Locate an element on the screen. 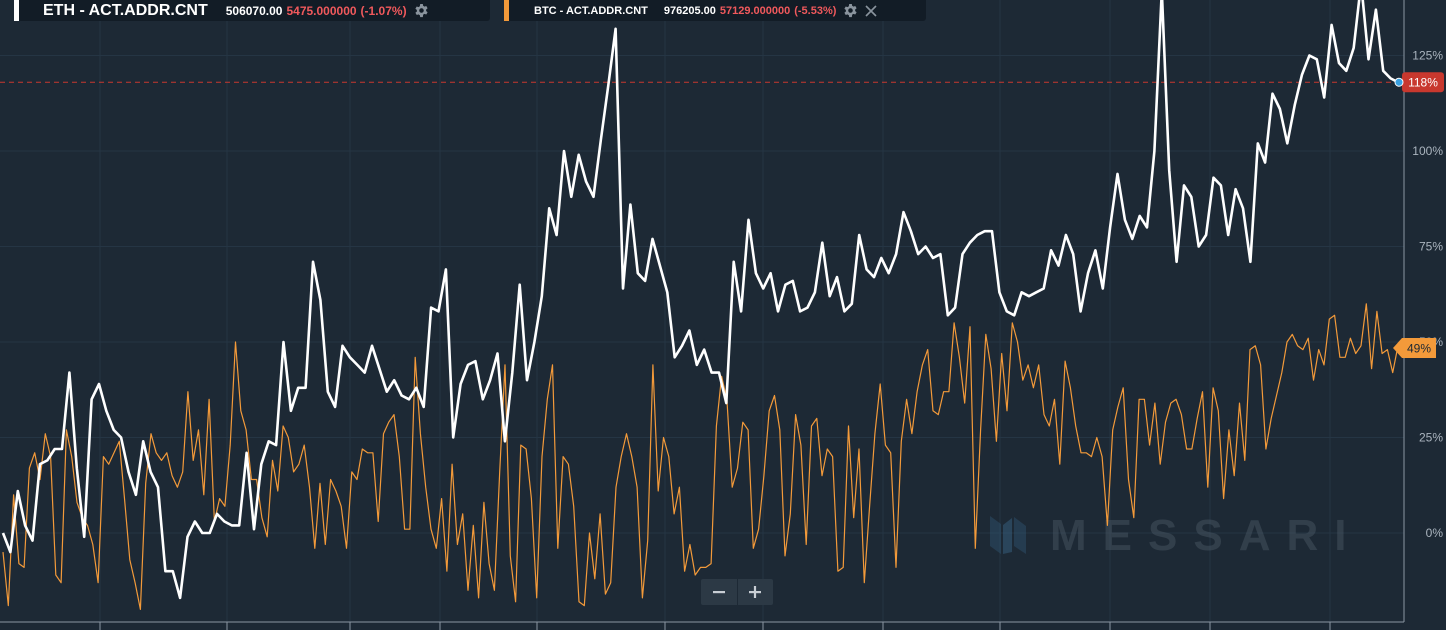 The height and width of the screenshot is (630, 1446). y-tick-label: 25% is located at coordinates (1431, 438).